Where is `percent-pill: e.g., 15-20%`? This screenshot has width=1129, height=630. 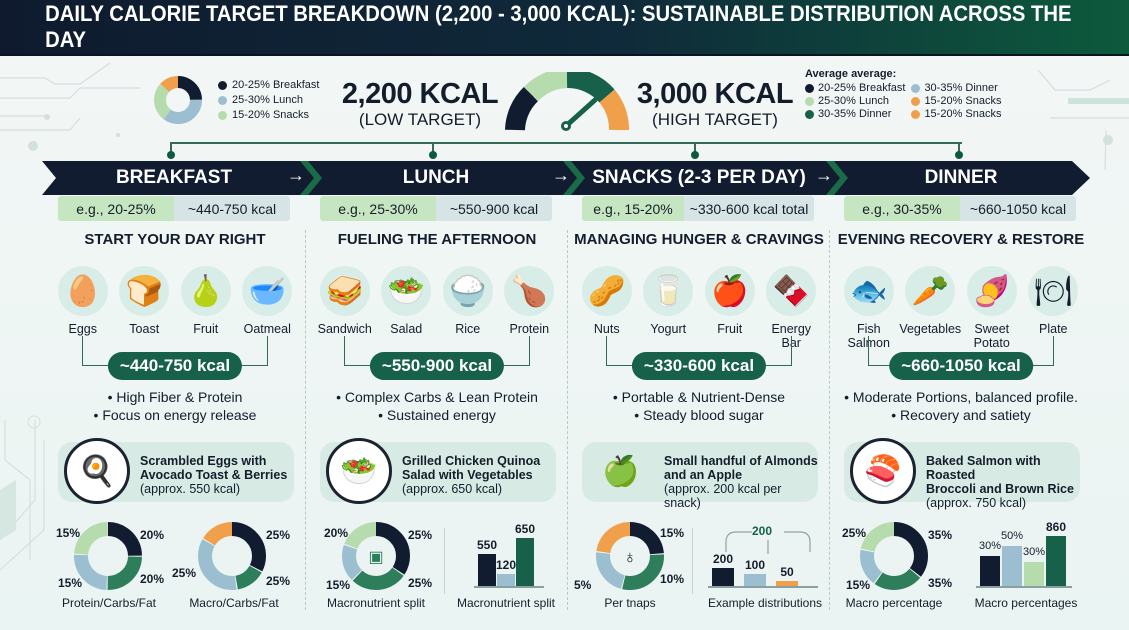
percent-pill: e.g., 15-20% is located at coordinates (633, 208).